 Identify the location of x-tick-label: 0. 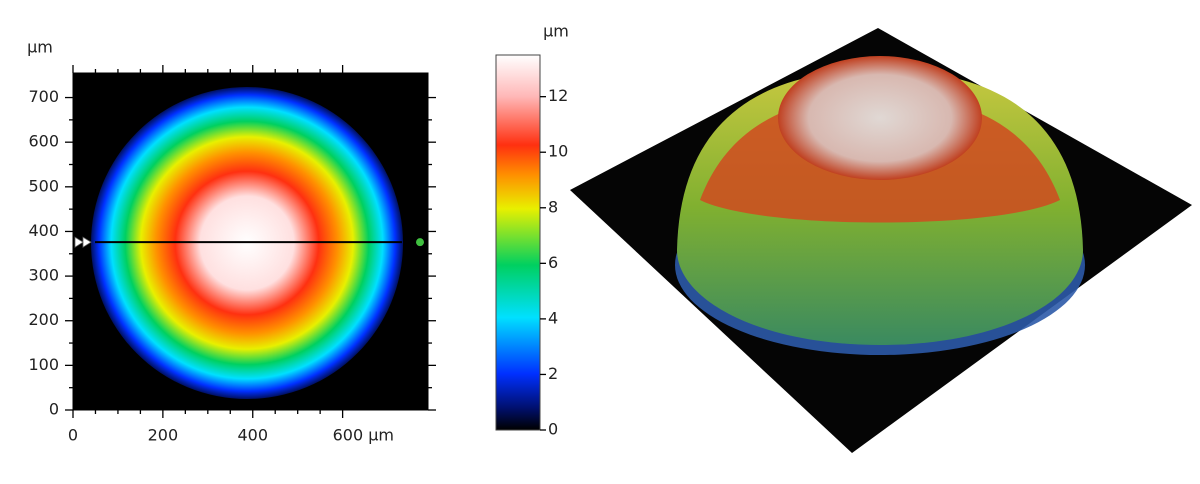
(73, 435).